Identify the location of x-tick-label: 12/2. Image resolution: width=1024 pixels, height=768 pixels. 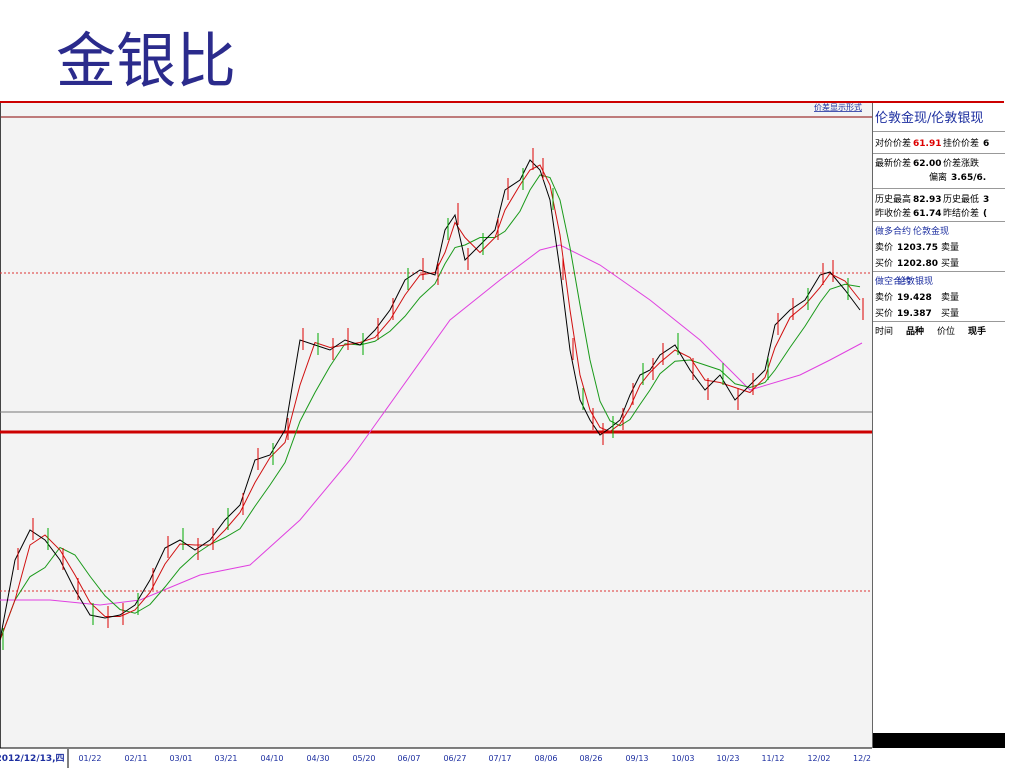
(862, 758).